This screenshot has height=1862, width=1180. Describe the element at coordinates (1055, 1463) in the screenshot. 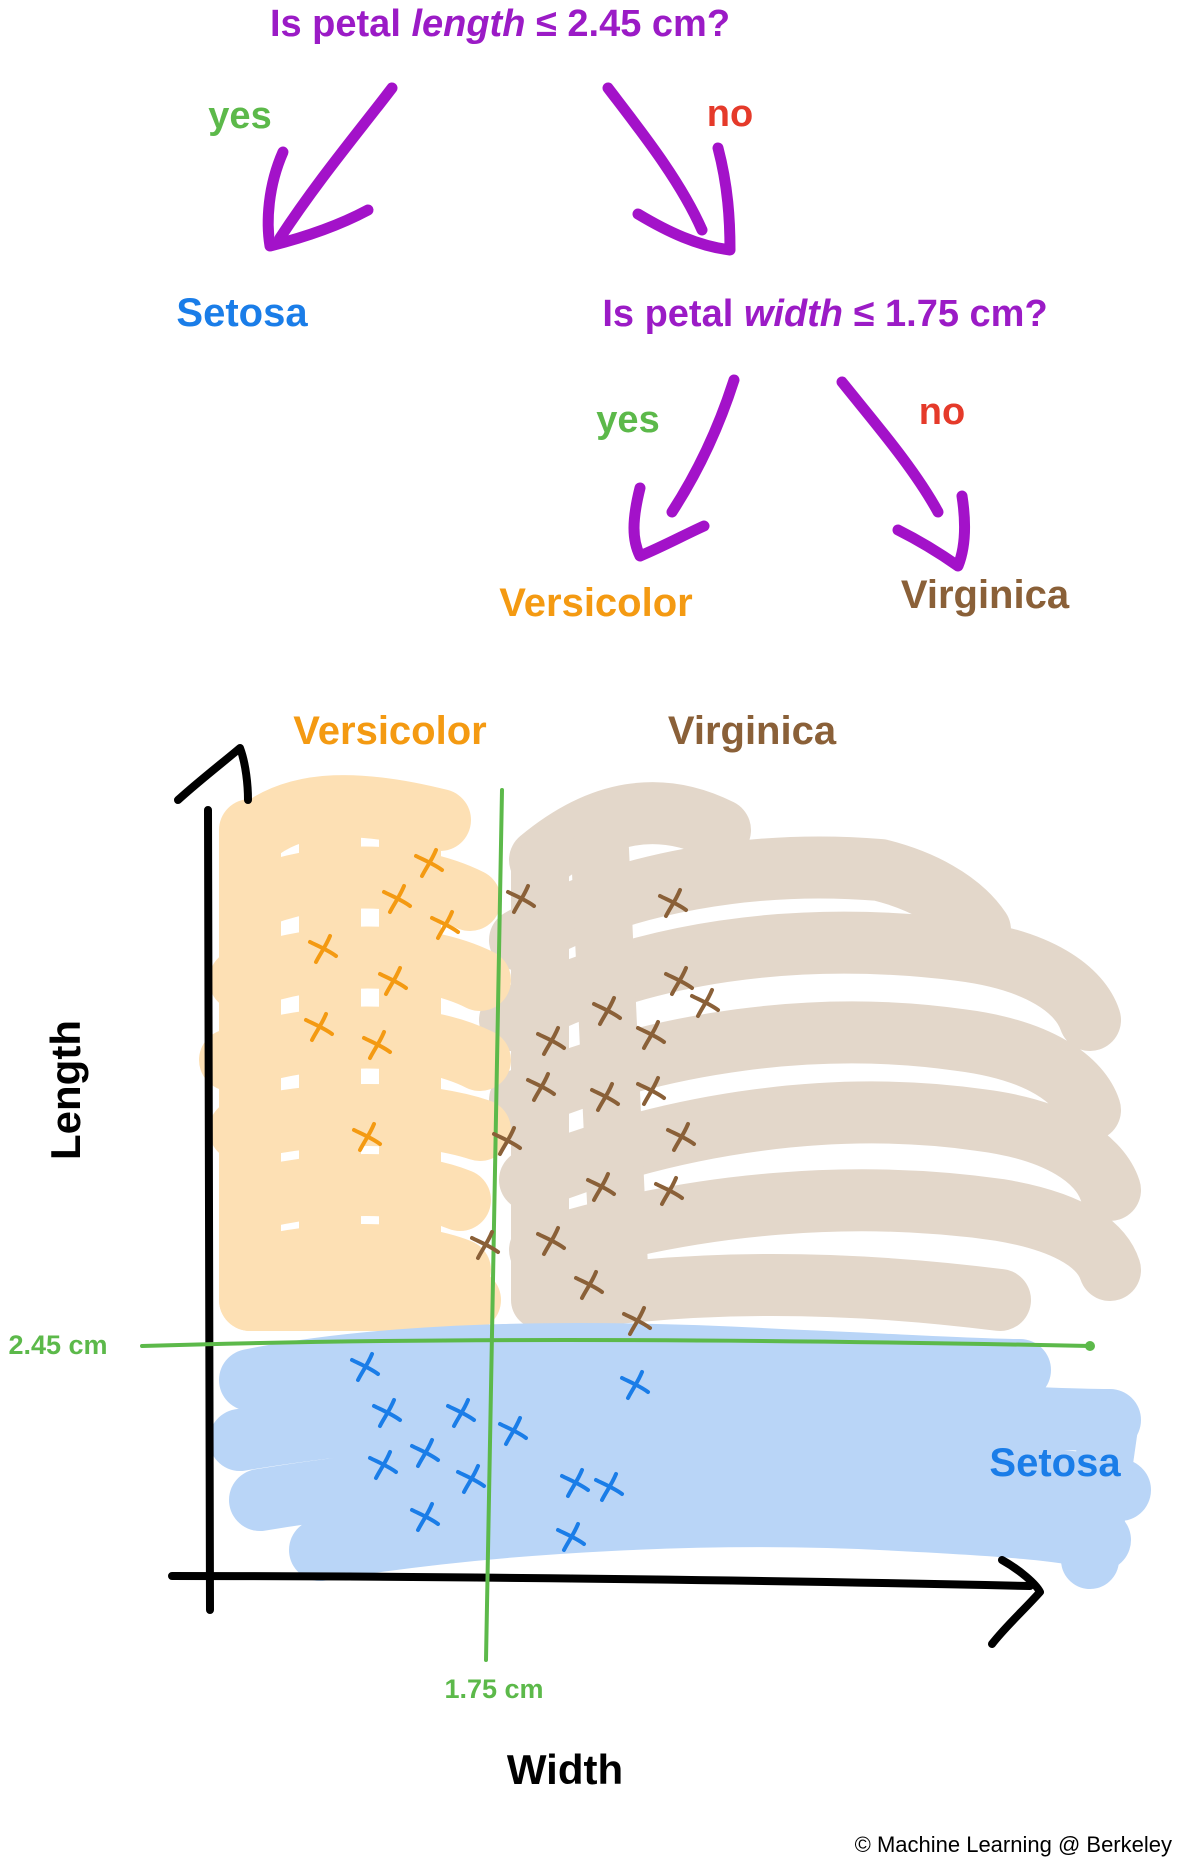

I see `setosa-region-label: Setosa` at that location.